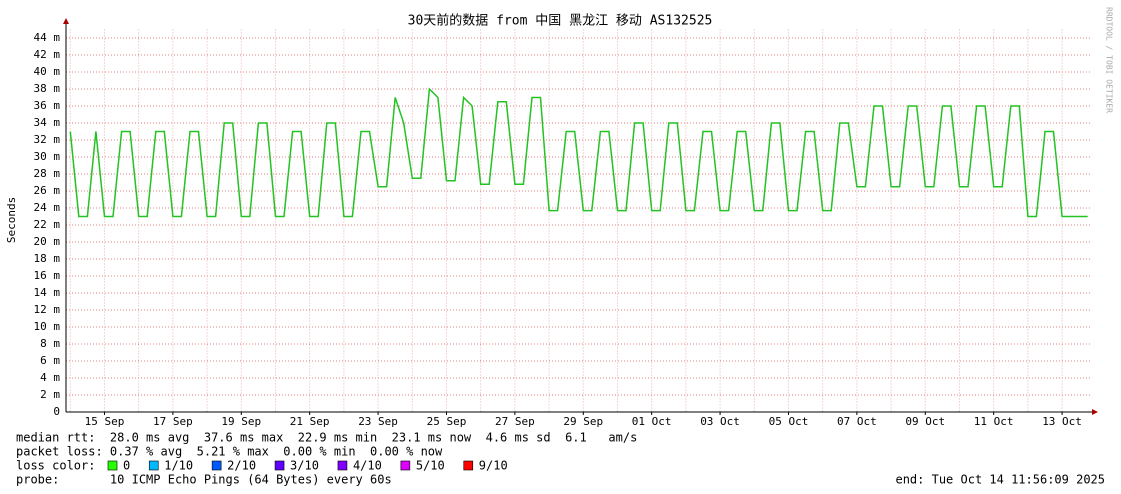 The image size is (1121, 494). Describe the element at coordinates (47, 139) in the screenshot. I see `y-tick-label: 32 m` at that location.